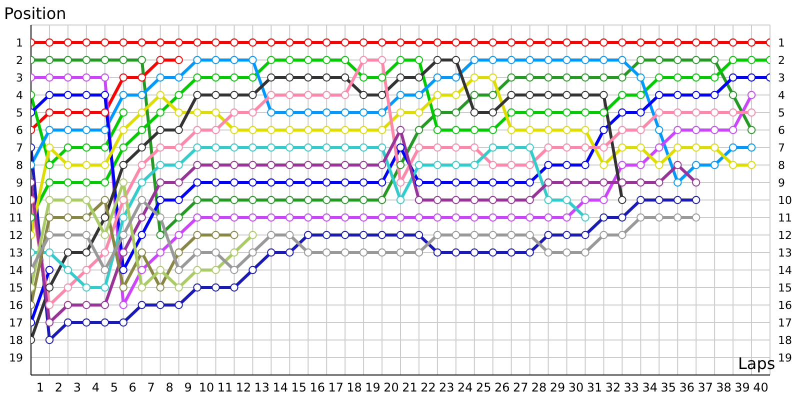 The width and height of the screenshot is (800, 400). I want to click on x-tick-label: 6, so click(132, 387).